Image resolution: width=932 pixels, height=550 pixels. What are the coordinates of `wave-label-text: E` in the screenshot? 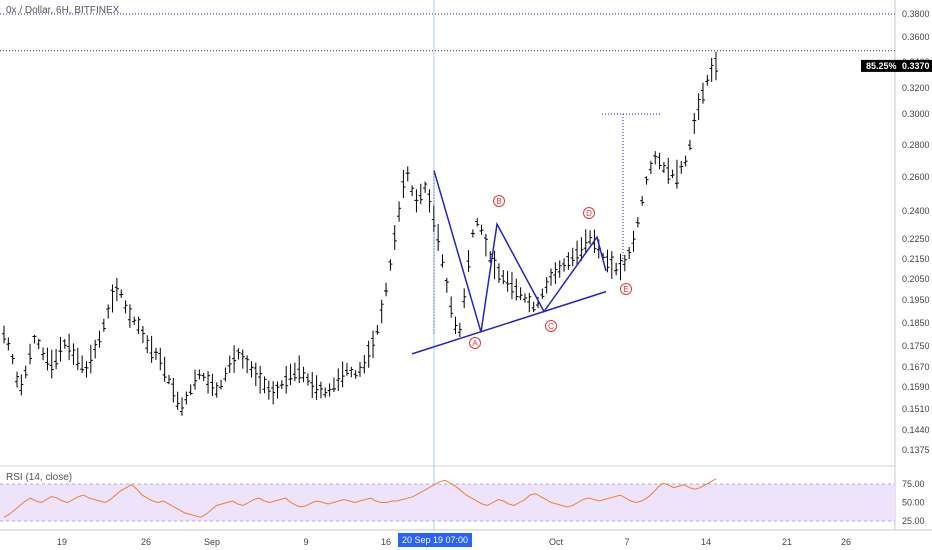 It's located at (625, 289).